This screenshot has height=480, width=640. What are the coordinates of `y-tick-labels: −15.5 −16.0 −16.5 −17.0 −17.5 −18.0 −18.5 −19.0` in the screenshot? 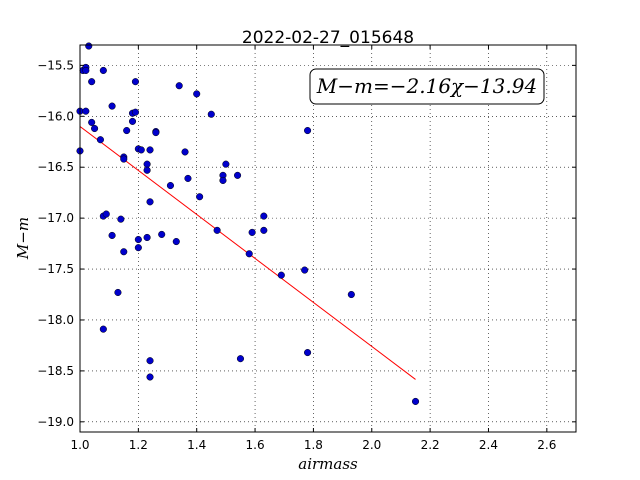 It's located at (55, 243).